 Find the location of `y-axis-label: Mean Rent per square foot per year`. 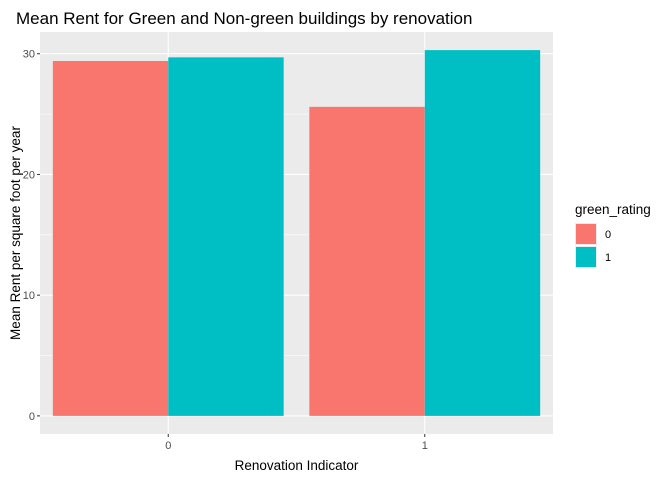

y-axis-label: Mean Rent per square foot per year is located at coordinates (15, 233).